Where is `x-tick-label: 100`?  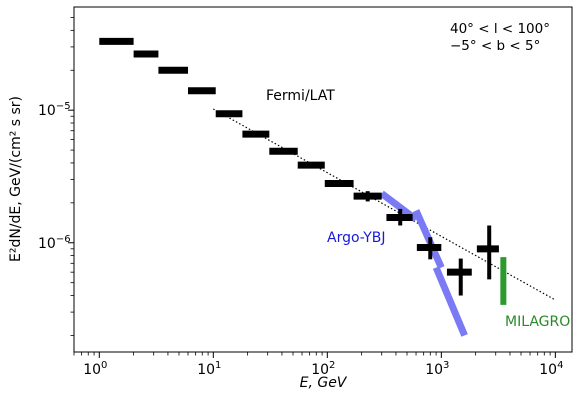 x-tick-label: 100 is located at coordinates (95, 369).